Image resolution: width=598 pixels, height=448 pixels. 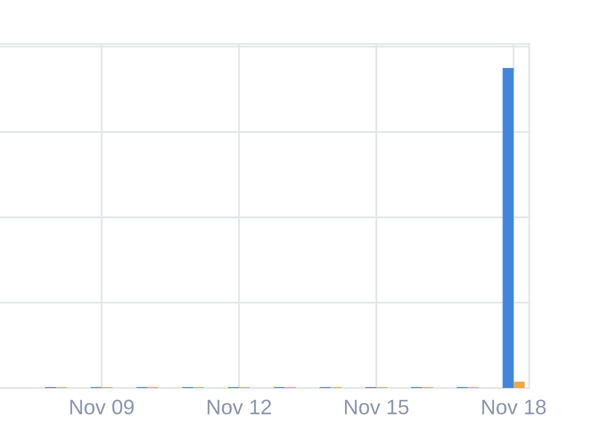 I want to click on x-tick-label: Nov 09, so click(x=102, y=407).